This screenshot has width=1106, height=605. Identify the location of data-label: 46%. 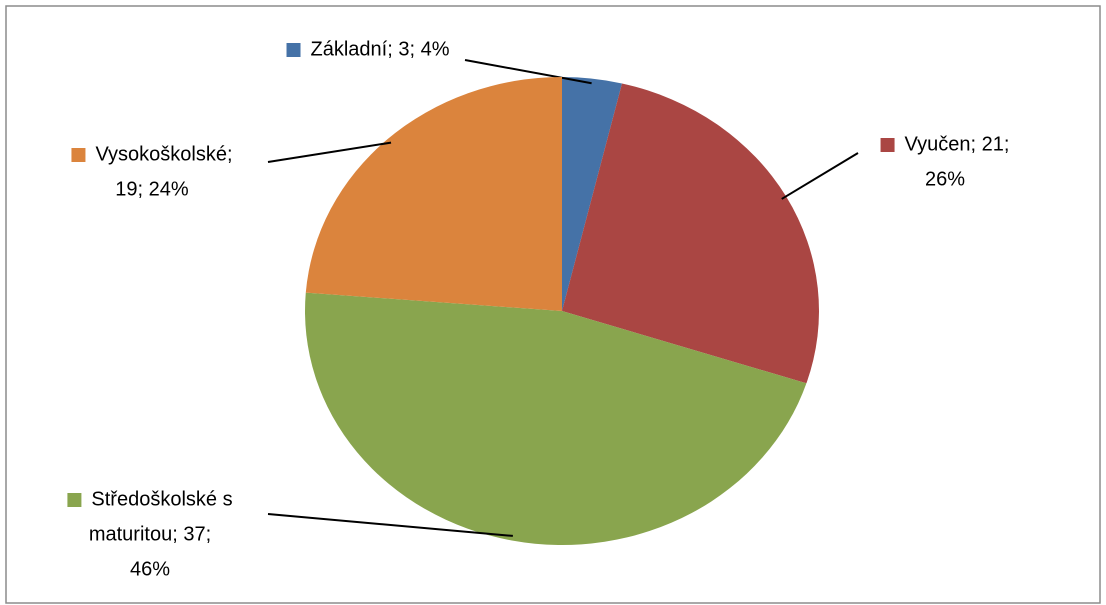
(150, 569).